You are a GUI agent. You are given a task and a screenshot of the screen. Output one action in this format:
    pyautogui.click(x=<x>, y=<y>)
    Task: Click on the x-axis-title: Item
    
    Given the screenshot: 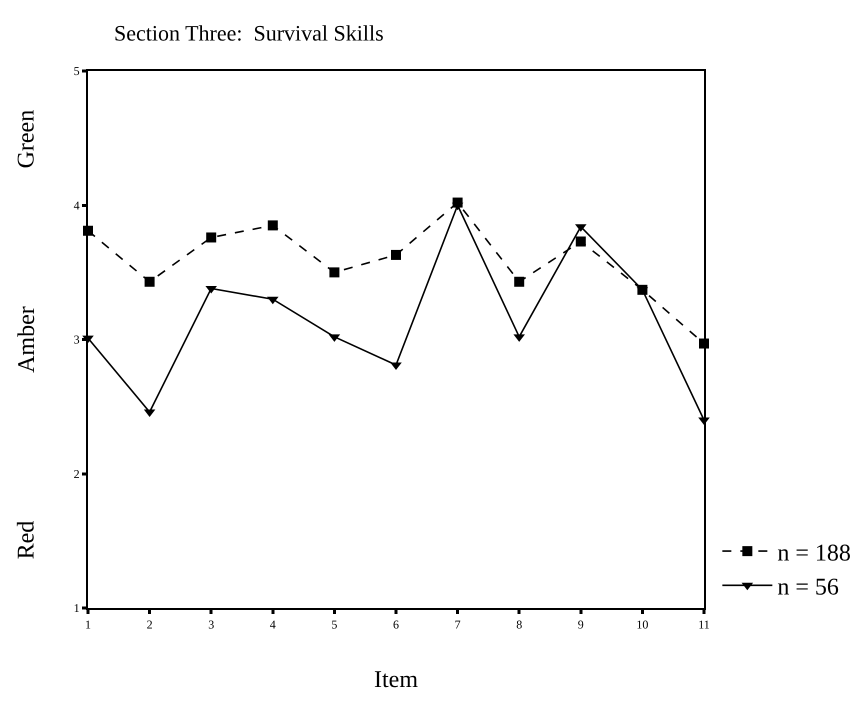 What is the action you would take?
    pyautogui.click(x=396, y=680)
    